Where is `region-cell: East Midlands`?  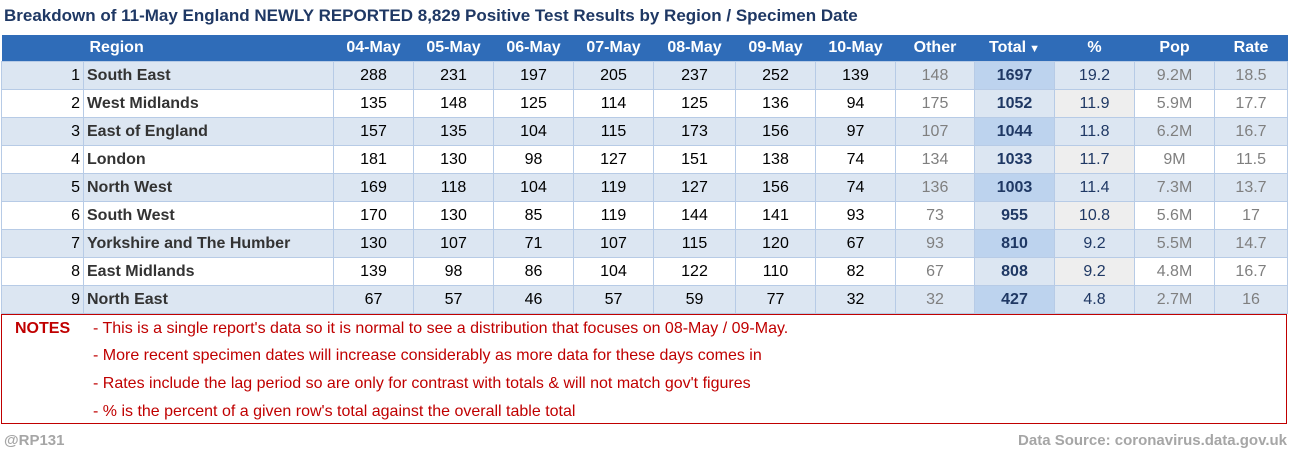
region-cell: East Midlands is located at coordinates (208, 271).